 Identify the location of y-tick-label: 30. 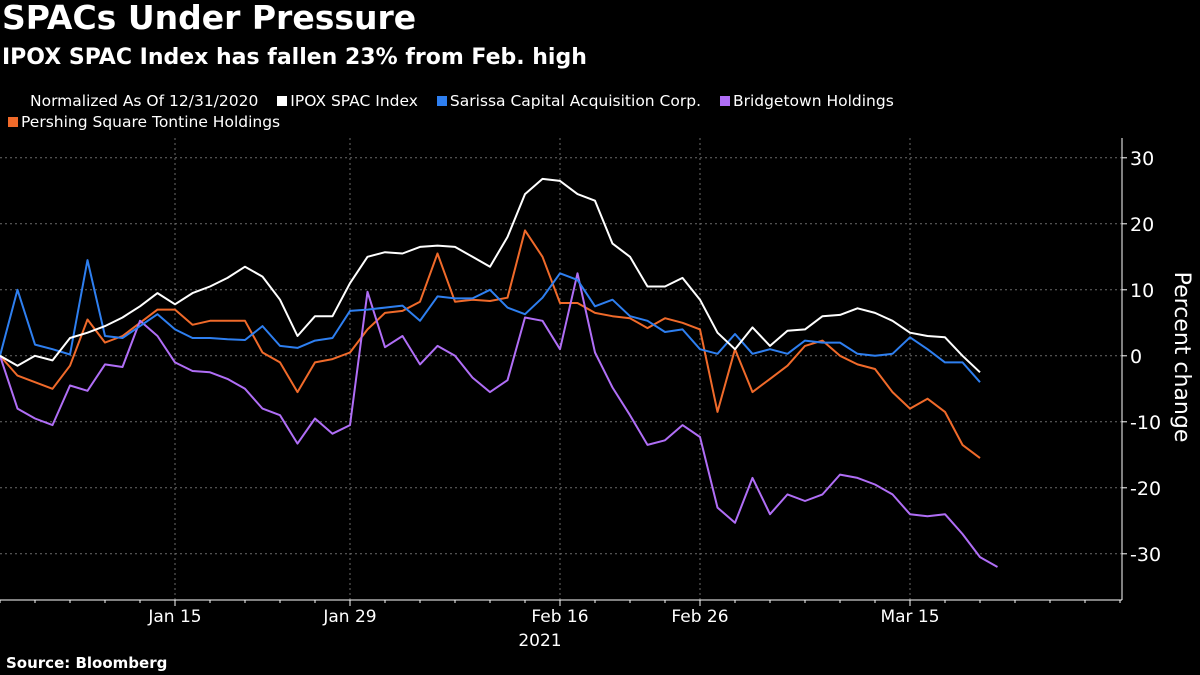
(1142, 159).